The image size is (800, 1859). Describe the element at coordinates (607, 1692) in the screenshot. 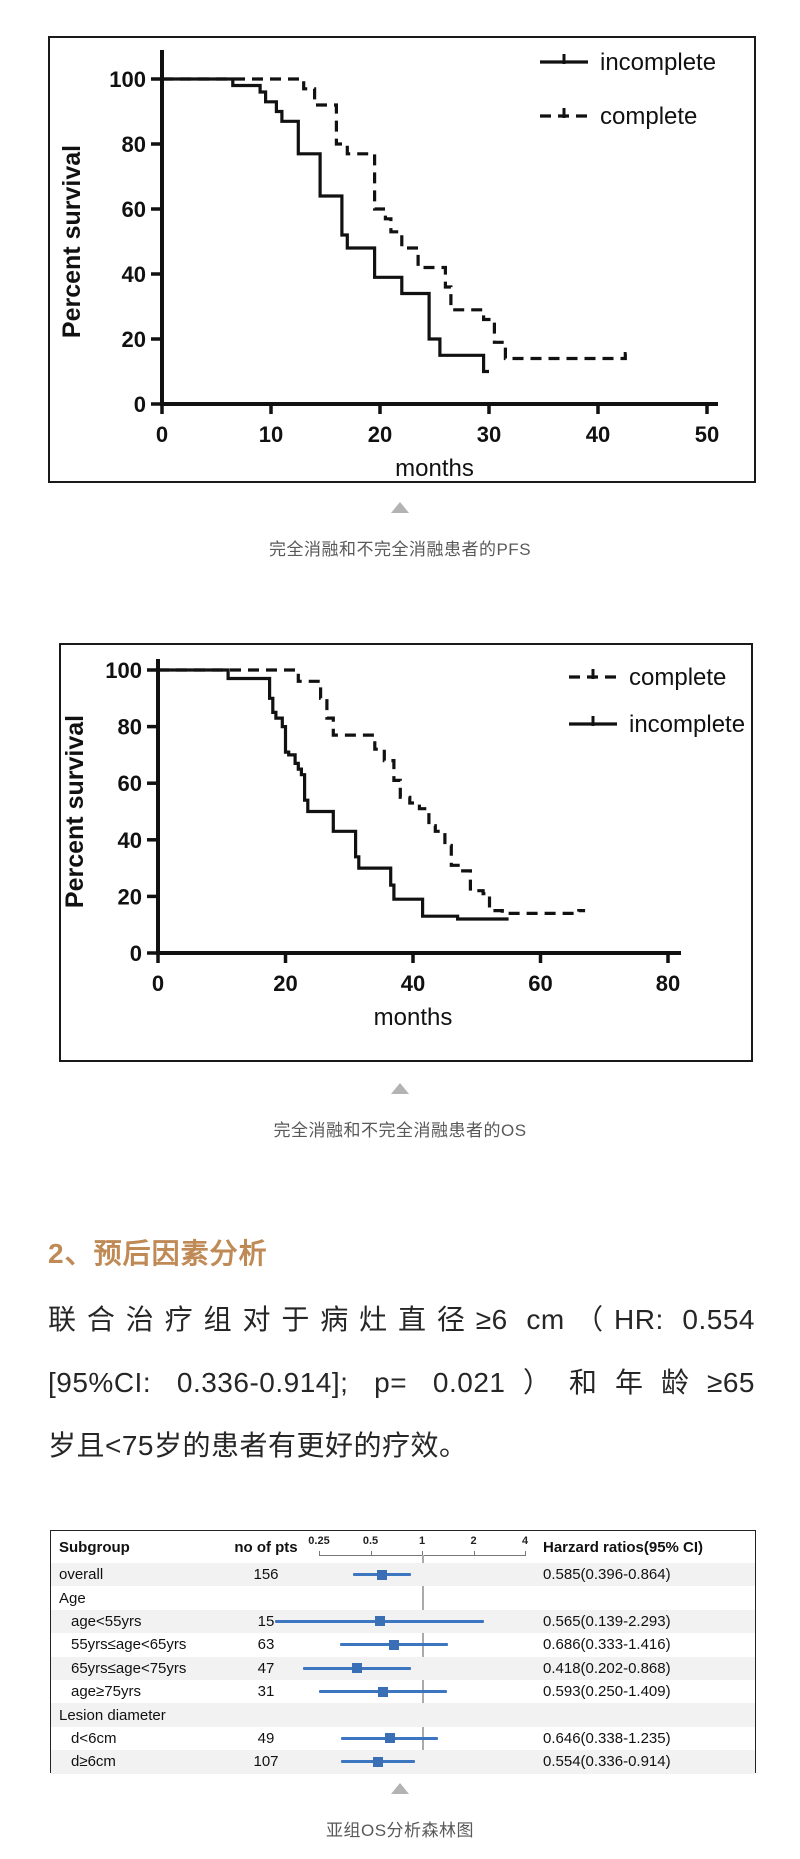

I see `forest-row-hr-text: 0.593(0.250-1.409)` at that location.